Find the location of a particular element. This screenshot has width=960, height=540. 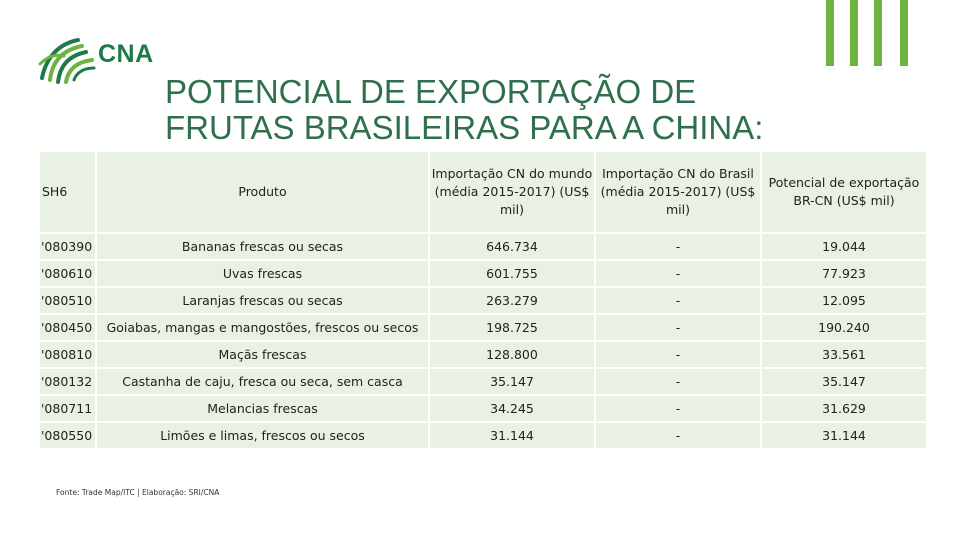

cell-potencial: 33.561 is located at coordinates (844, 354).